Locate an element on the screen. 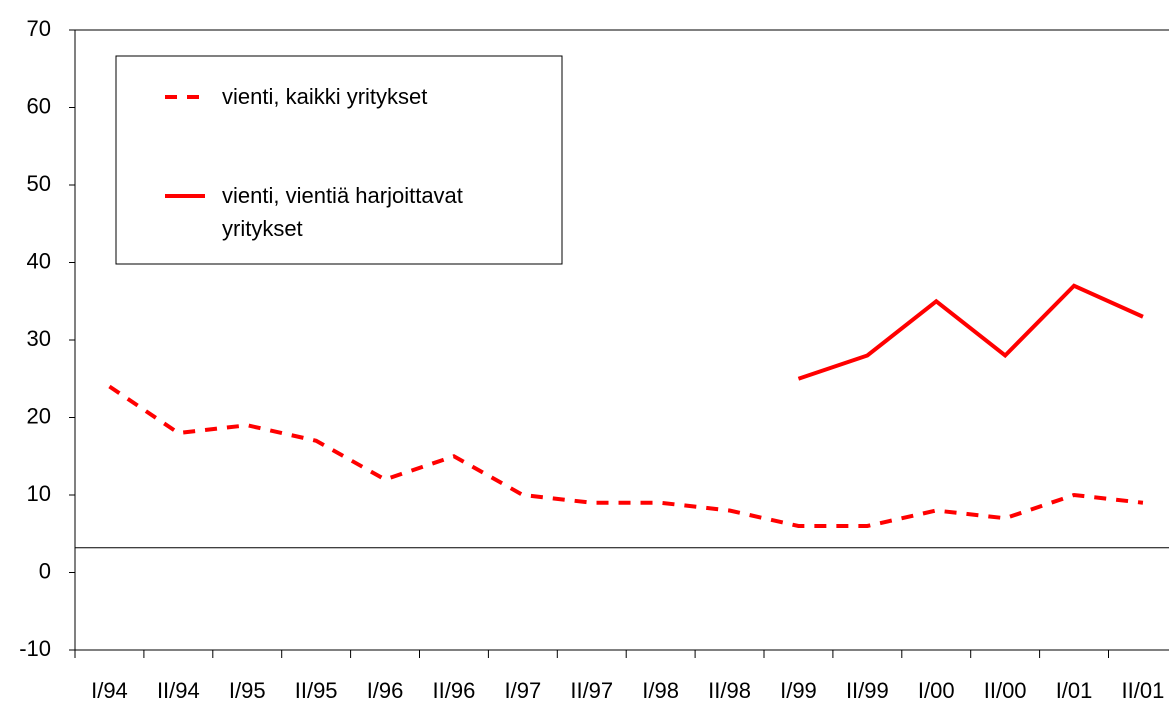 The image size is (1170, 704). y-tick-label: 40 is located at coordinates (39, 260).